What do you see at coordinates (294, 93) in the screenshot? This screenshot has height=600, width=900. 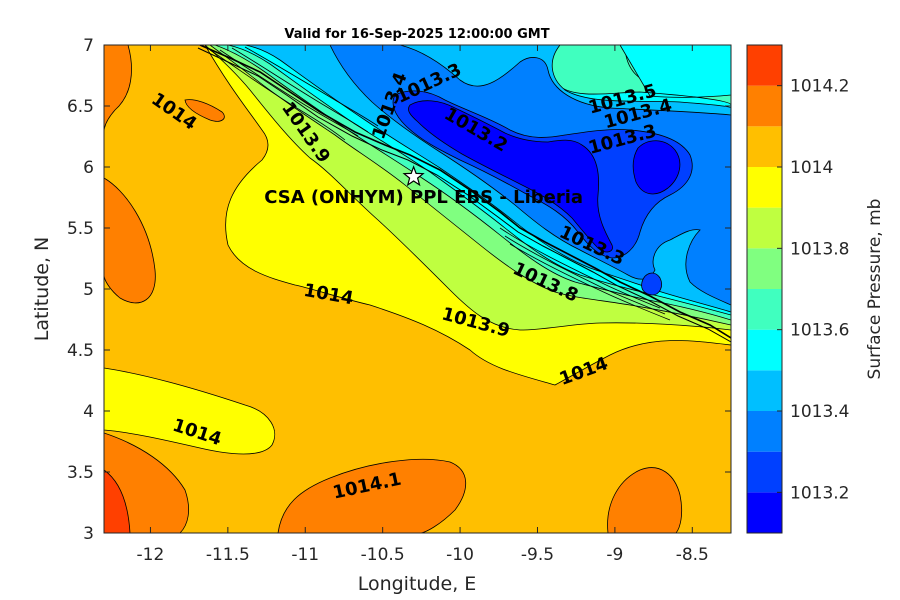 I see `dense-contours-northwest` at bounding box center [294, 93].